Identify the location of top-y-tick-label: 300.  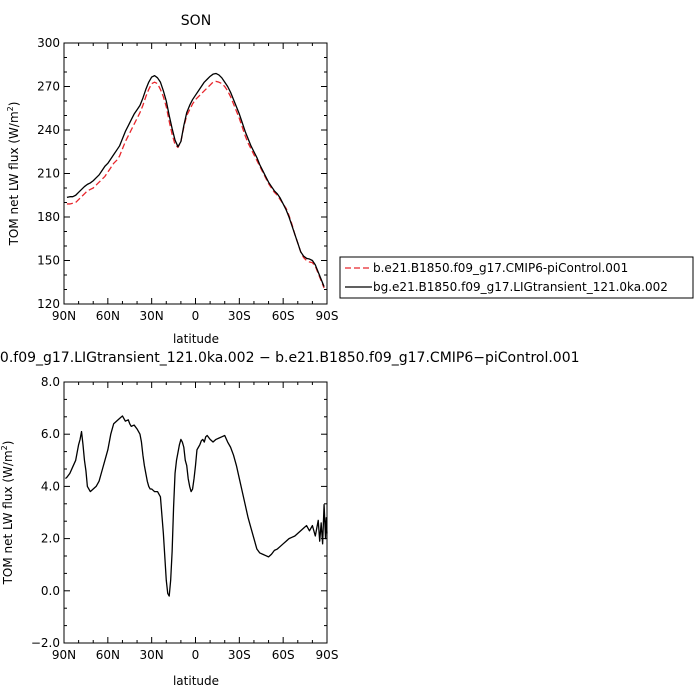
(48, 43).